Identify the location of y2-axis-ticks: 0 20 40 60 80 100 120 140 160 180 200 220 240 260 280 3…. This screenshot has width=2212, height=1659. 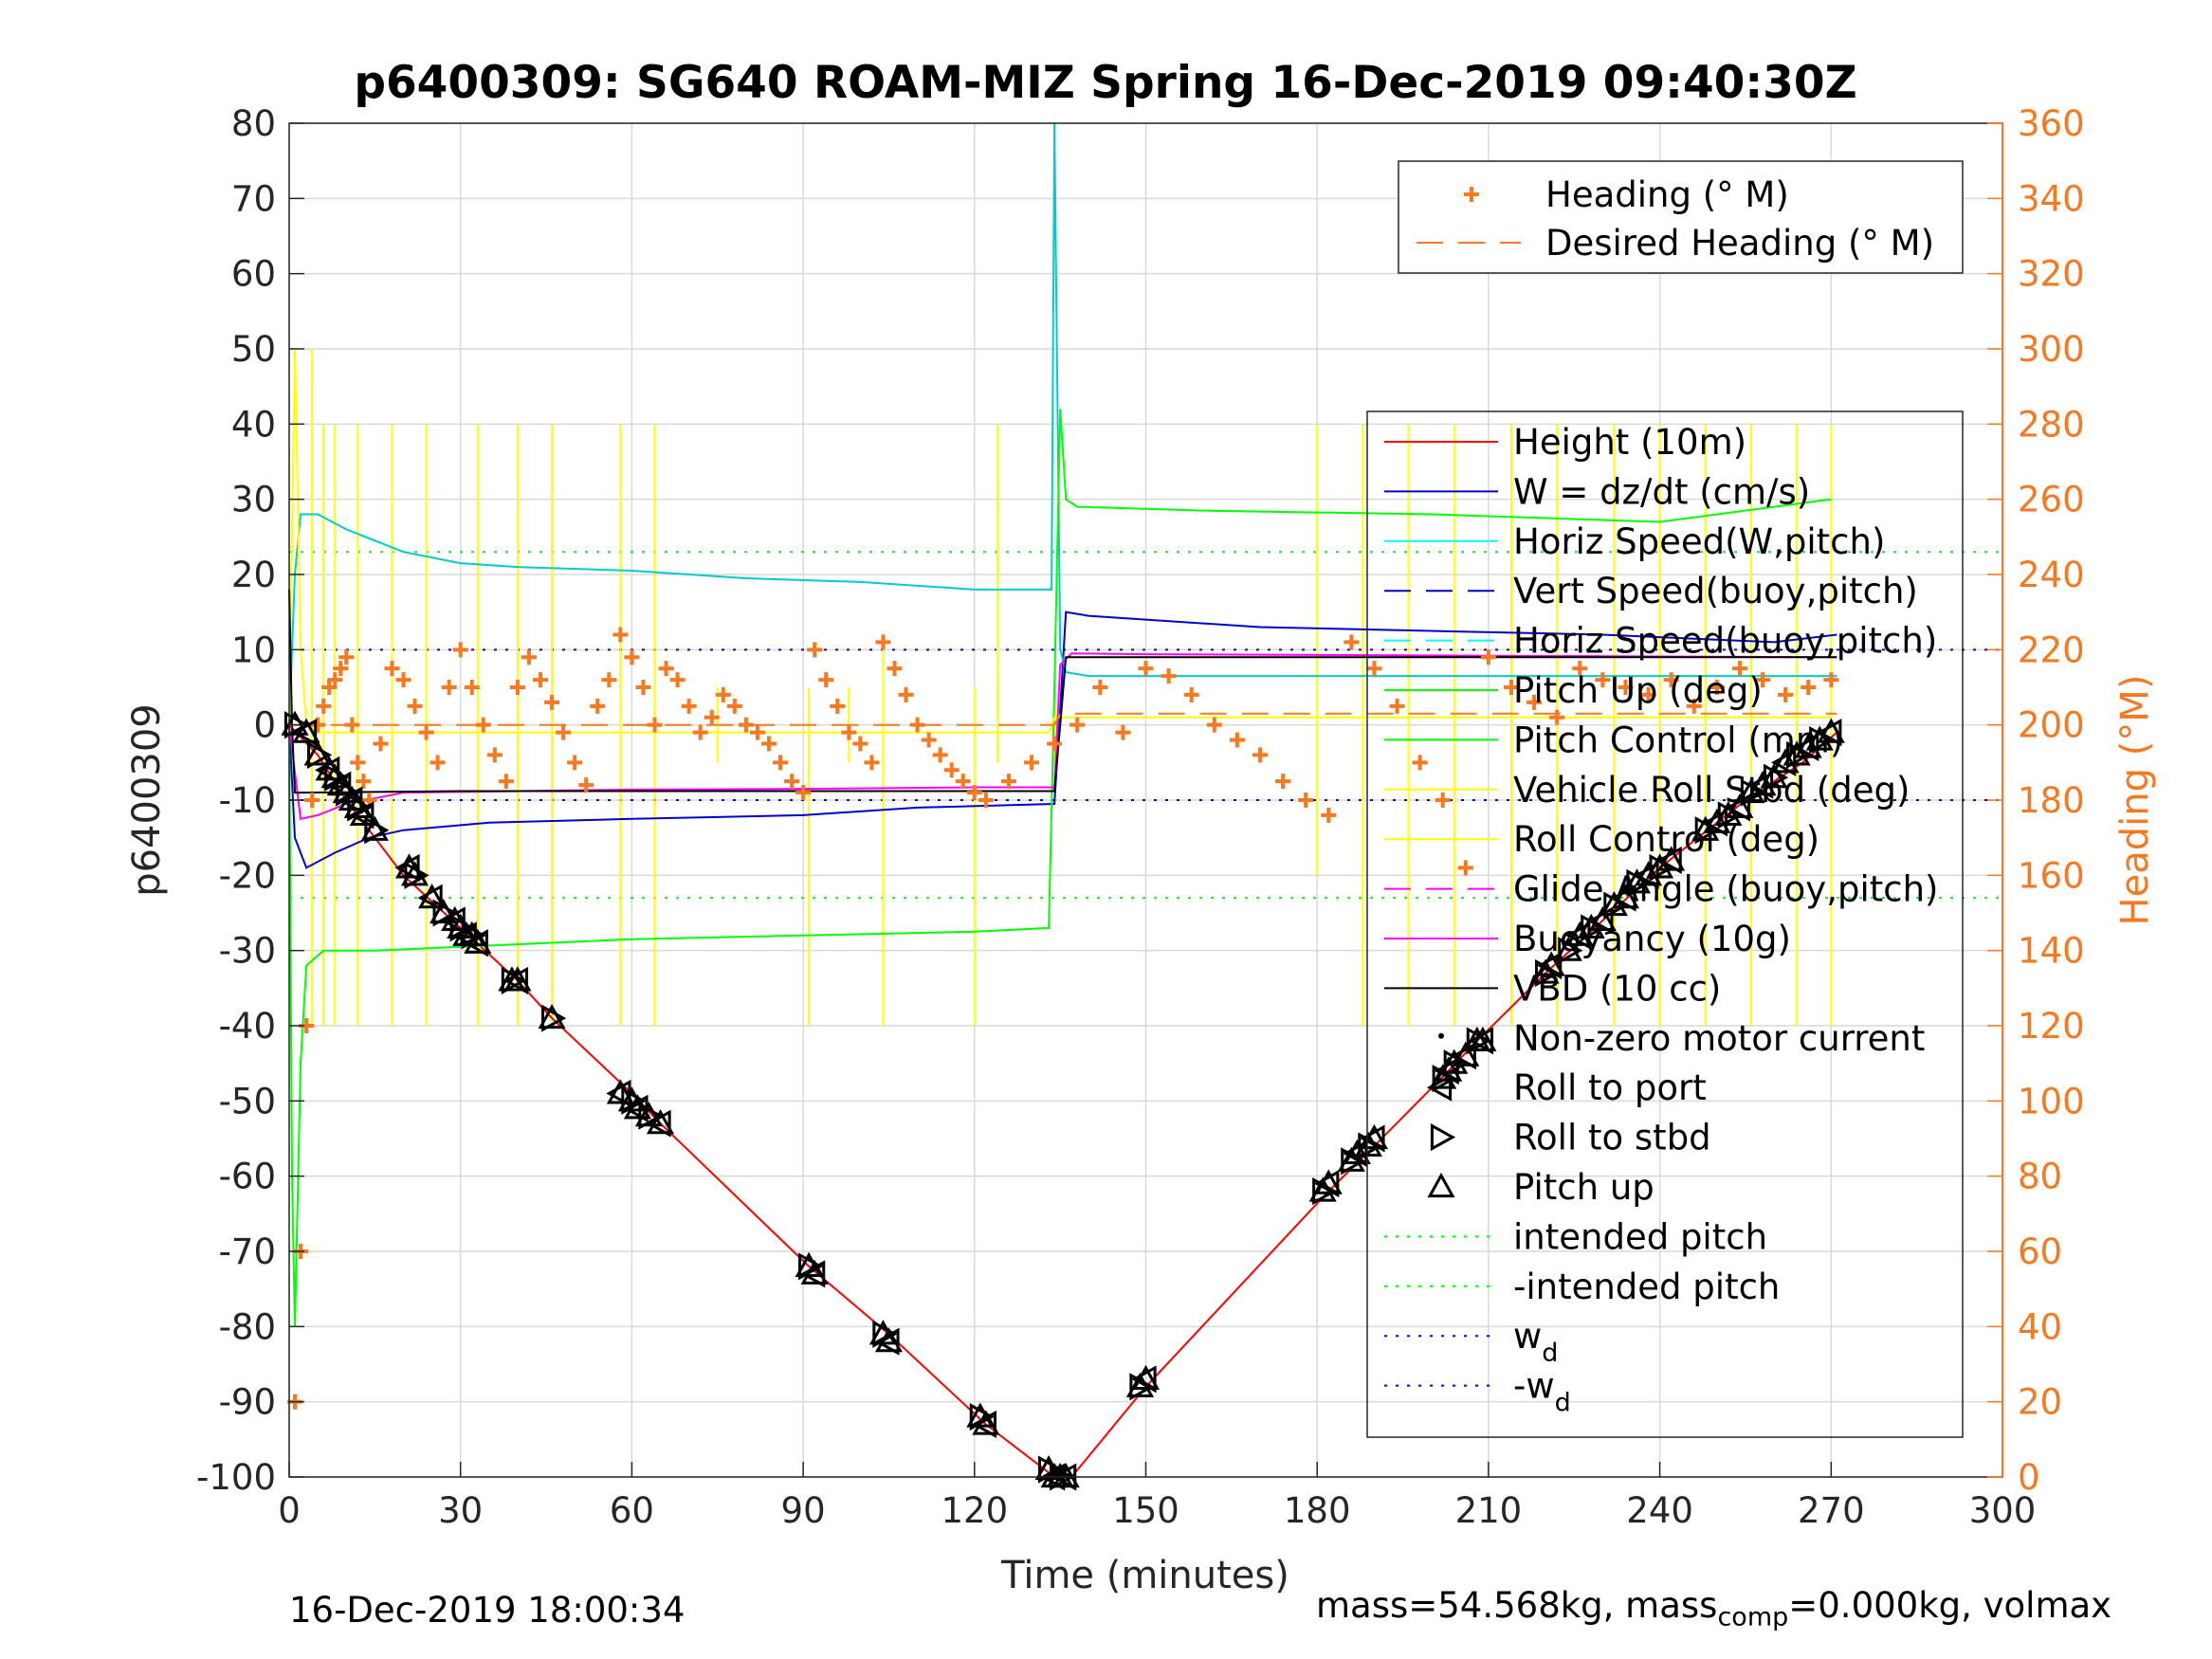
(2036, 800).